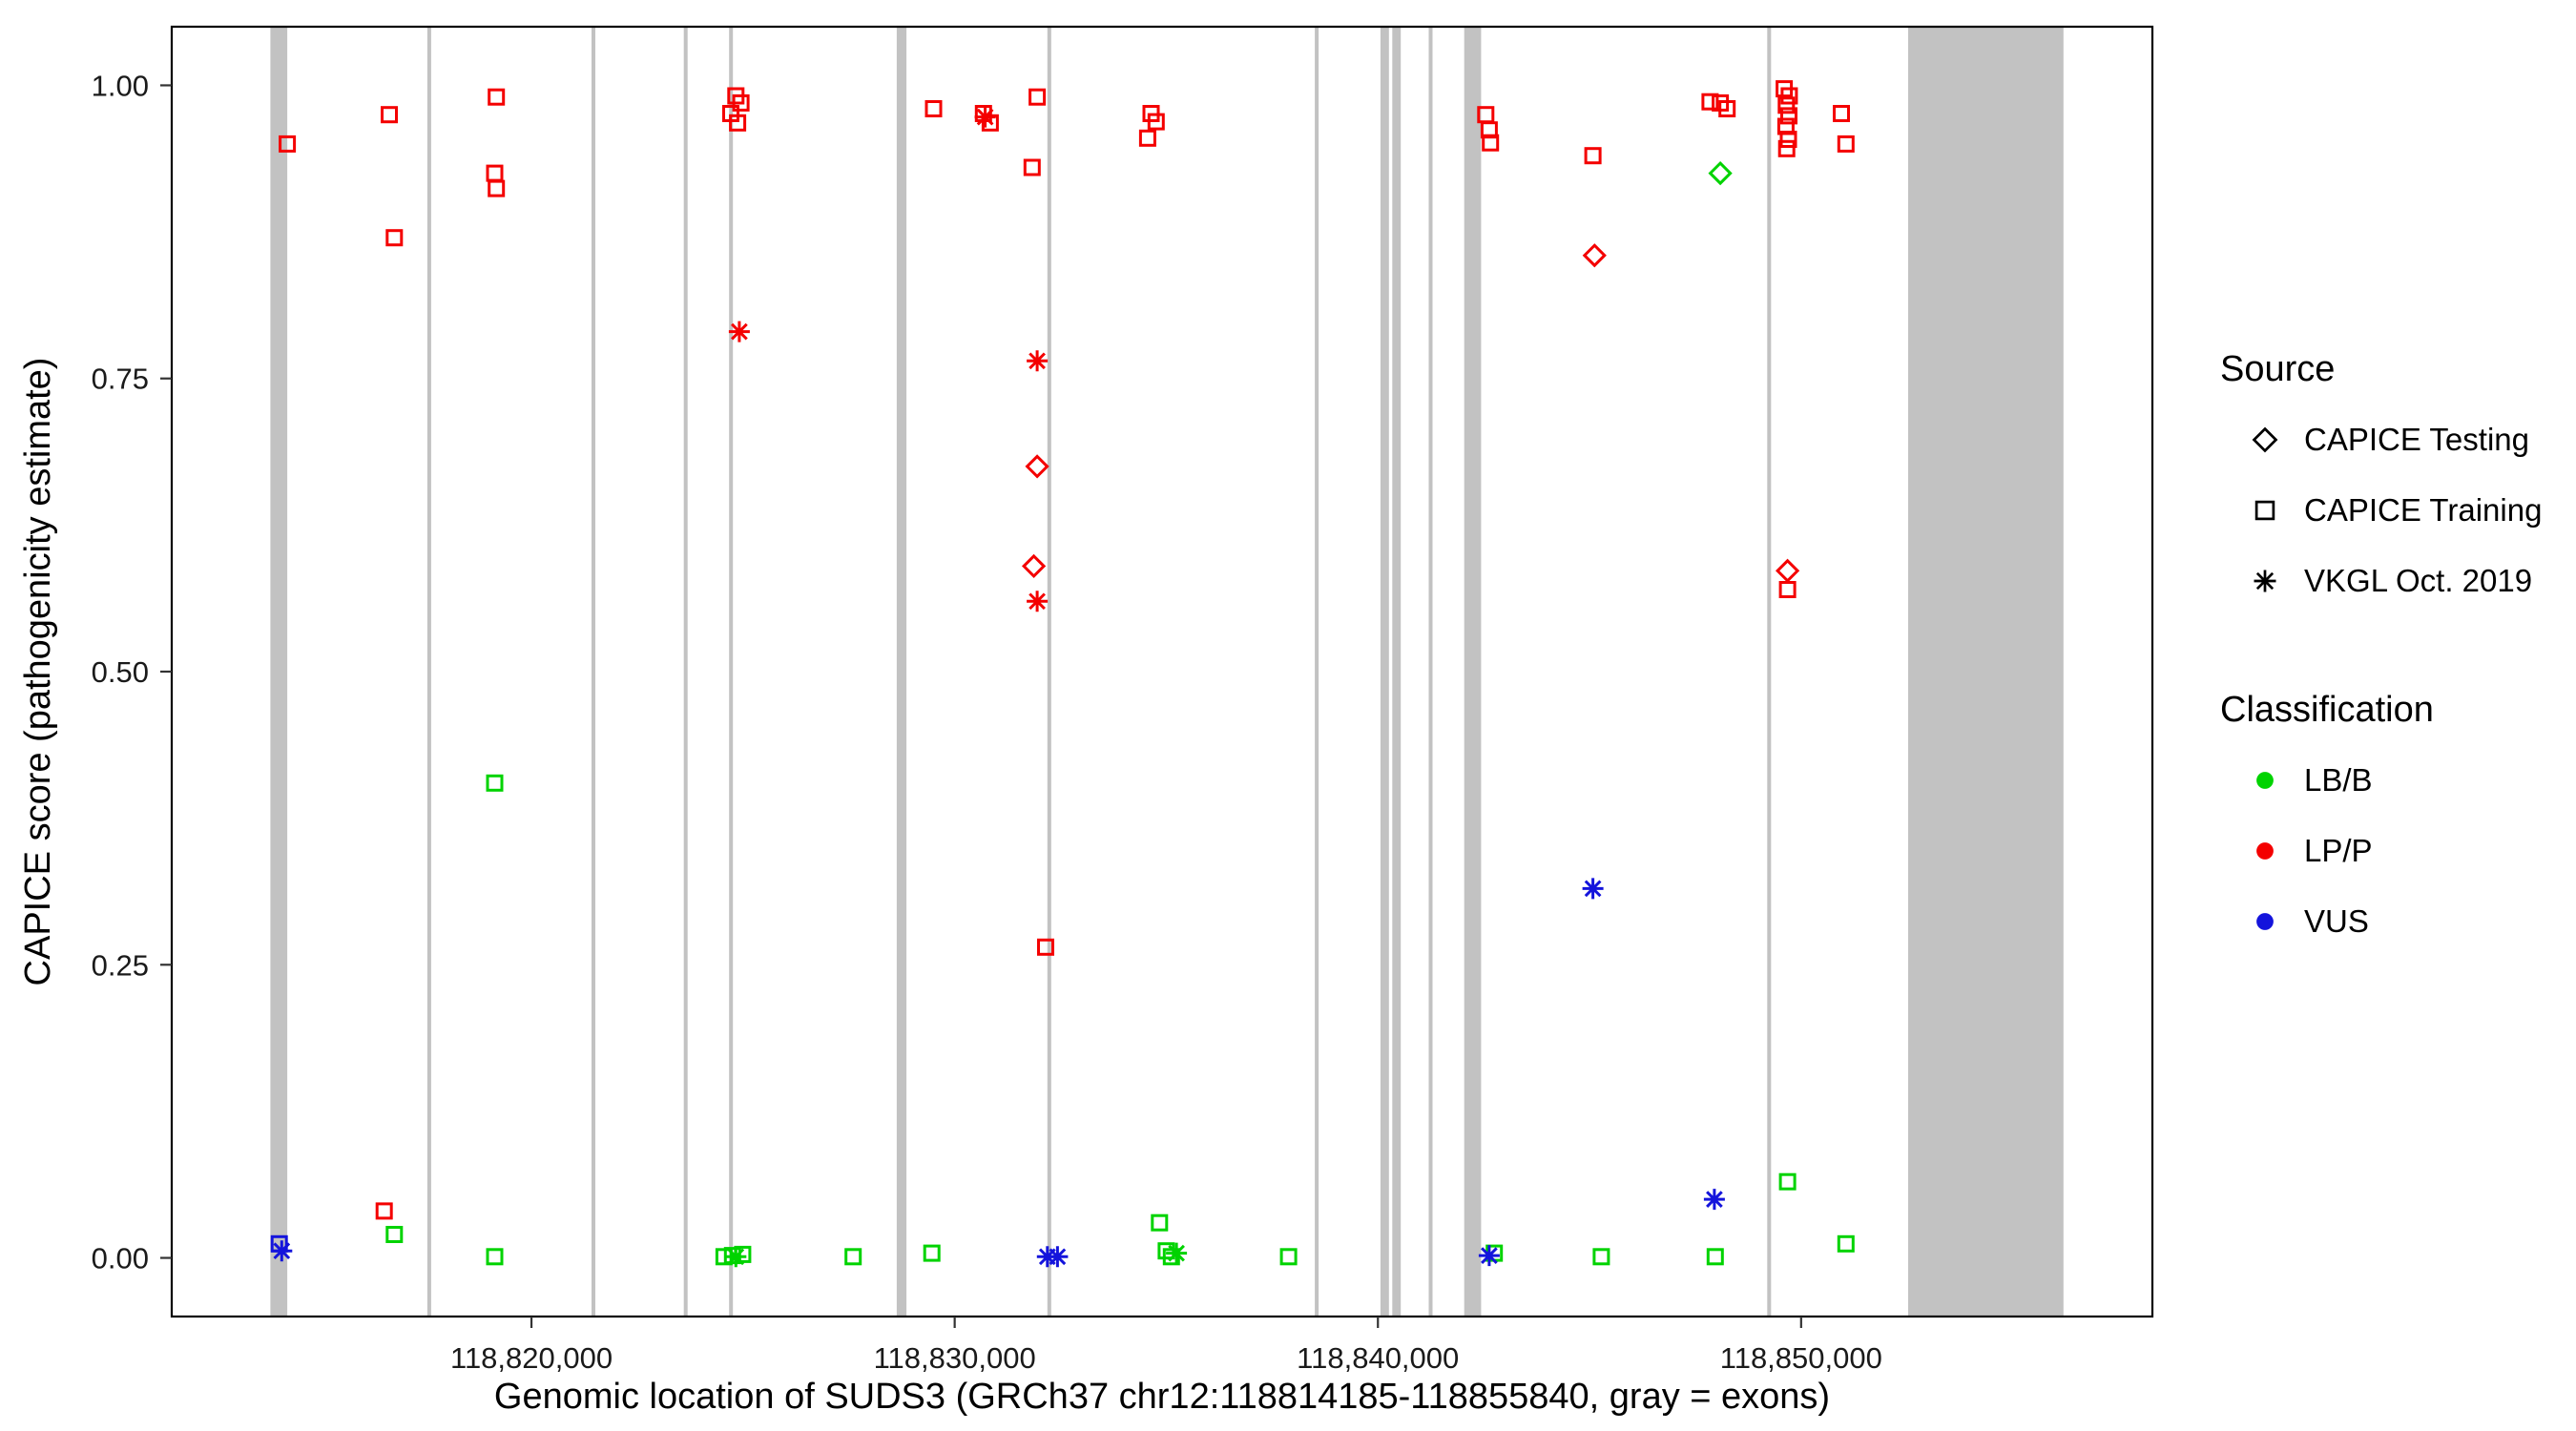 The height and width of the screenshot is (1431, 2576). I want to click on y-tick-label: 0.75, so click(120, 379).